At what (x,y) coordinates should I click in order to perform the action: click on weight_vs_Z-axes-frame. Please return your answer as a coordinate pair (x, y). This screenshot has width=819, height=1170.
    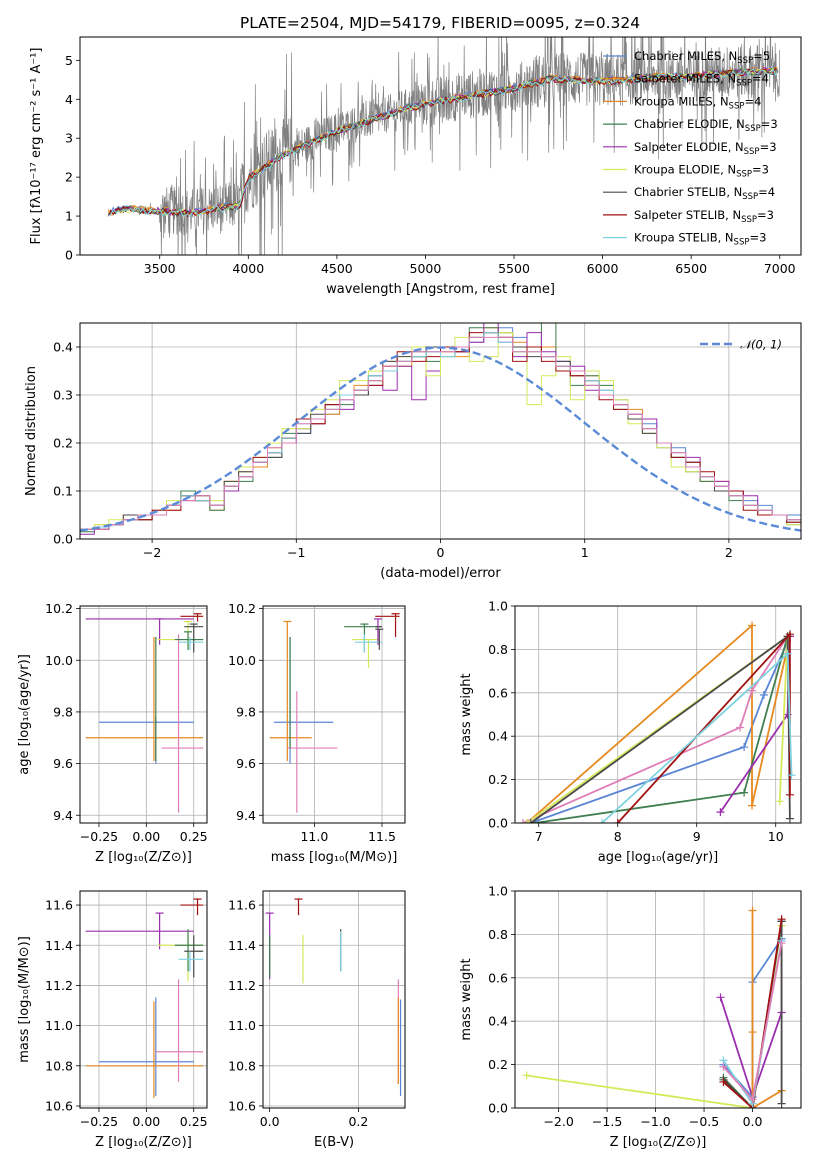
    Looking at the image, I should click on (658, 999).